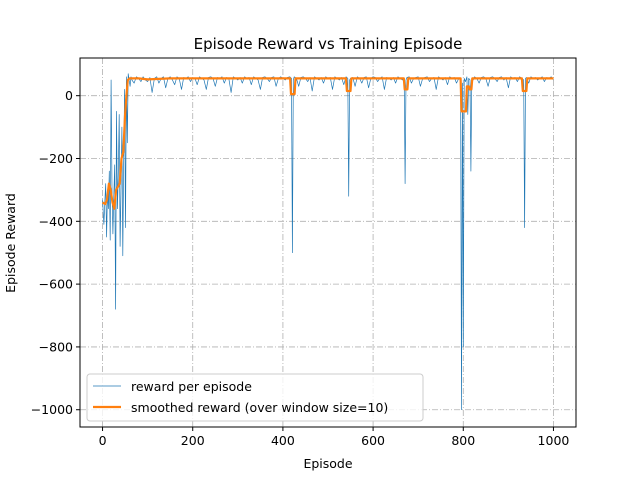  What do you see at coordinates (56, 221) in the screenshot?
I see `y-tick-label: −400` at bounding box center [56, 221].